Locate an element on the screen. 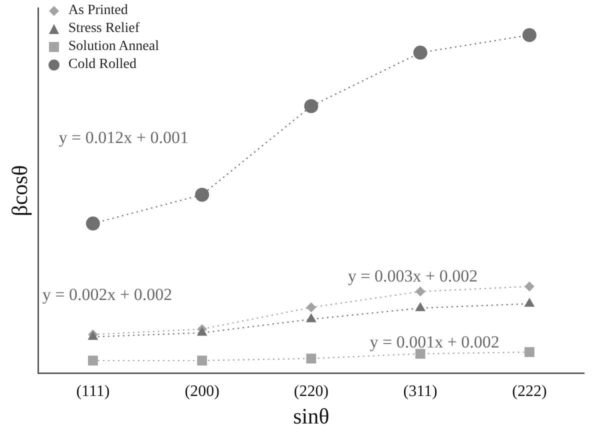  x-tick-label: (311) is located at coordinates (420, 391).